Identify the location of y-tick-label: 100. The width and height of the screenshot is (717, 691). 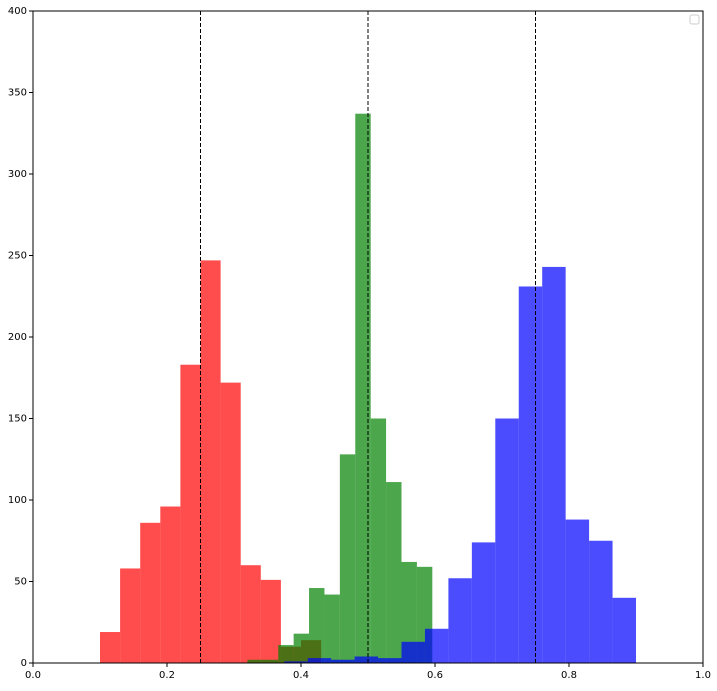
(17, 500).